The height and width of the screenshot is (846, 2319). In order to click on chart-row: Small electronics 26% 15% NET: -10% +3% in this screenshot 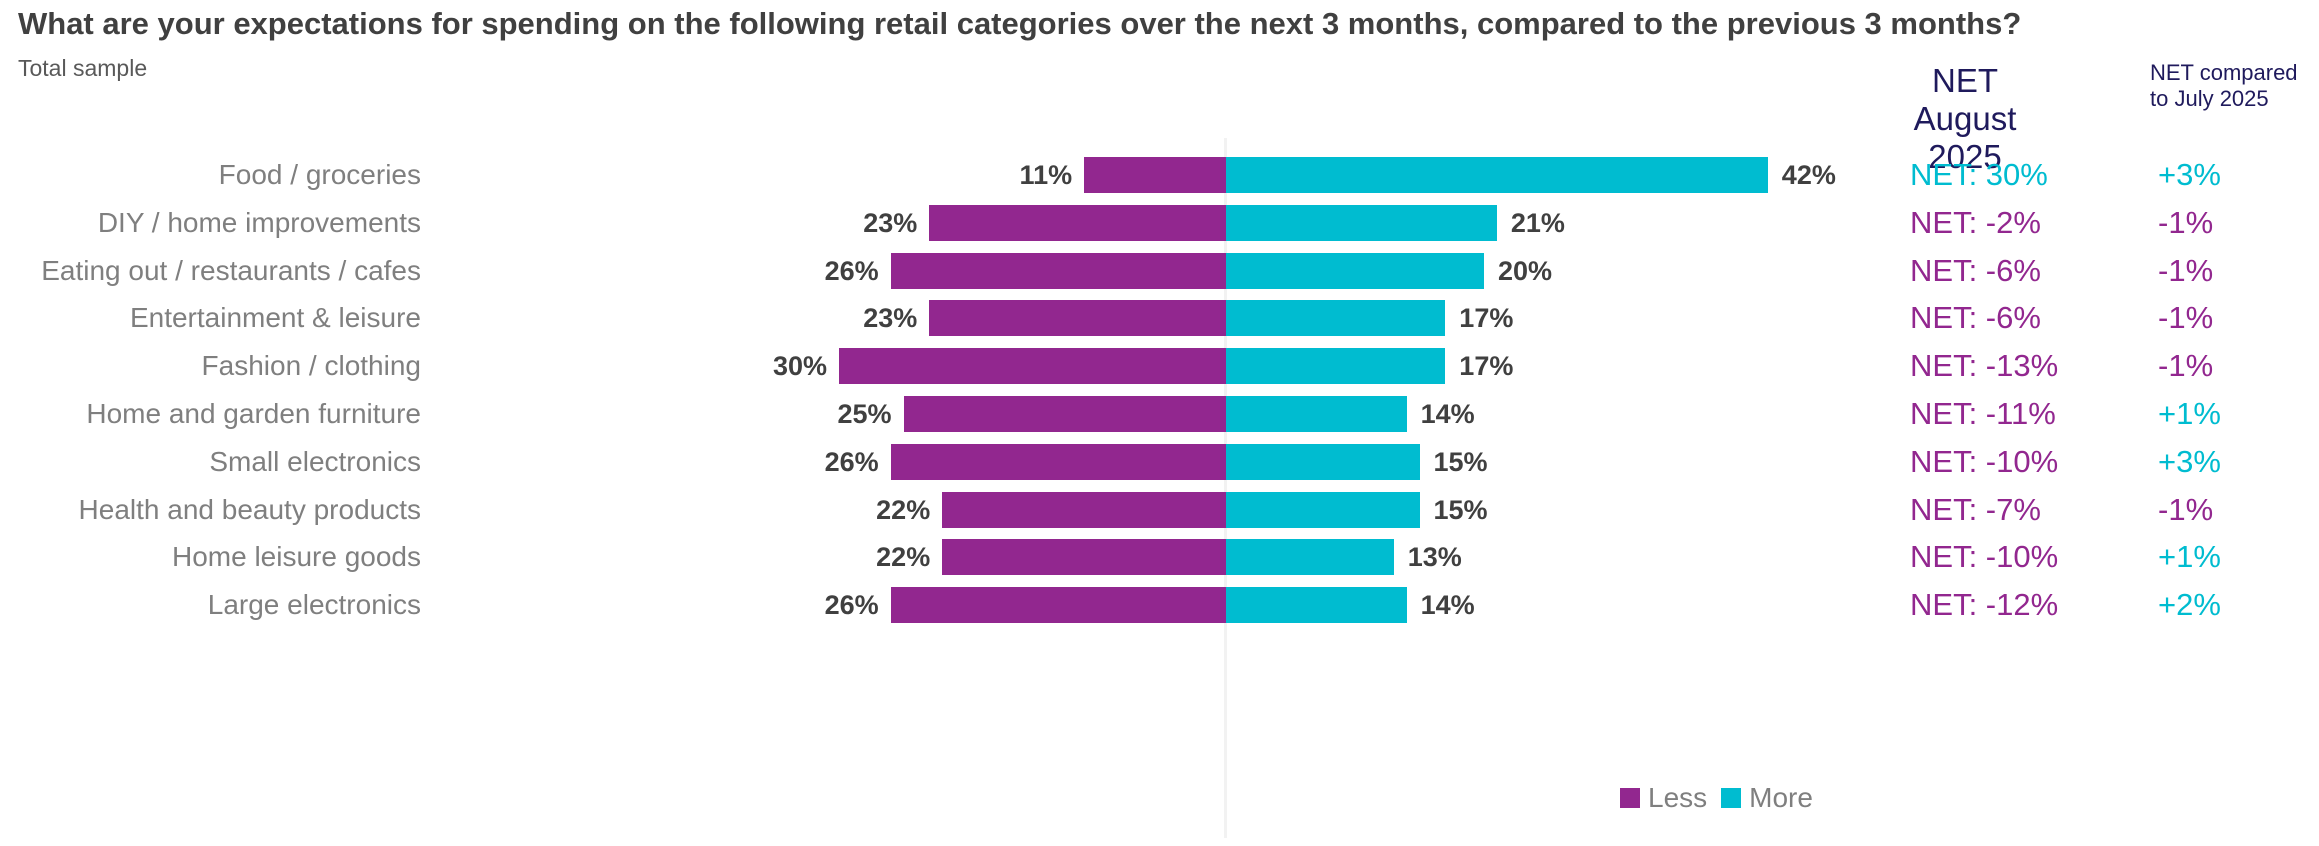, I will do `click(1159, 462)`.